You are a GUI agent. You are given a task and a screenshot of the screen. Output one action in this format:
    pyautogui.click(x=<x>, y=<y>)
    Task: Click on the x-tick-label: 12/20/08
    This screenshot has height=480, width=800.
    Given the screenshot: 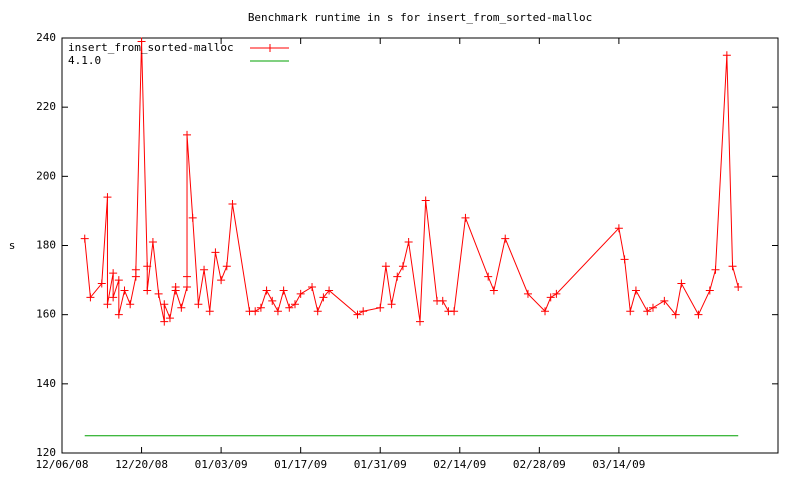 What is the action you would take?
    pyautogui.click(x=141, y=464)
    